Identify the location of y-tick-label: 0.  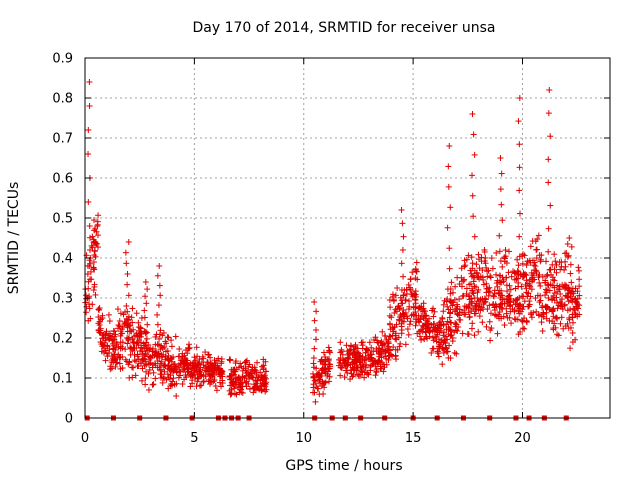
(69, 419).